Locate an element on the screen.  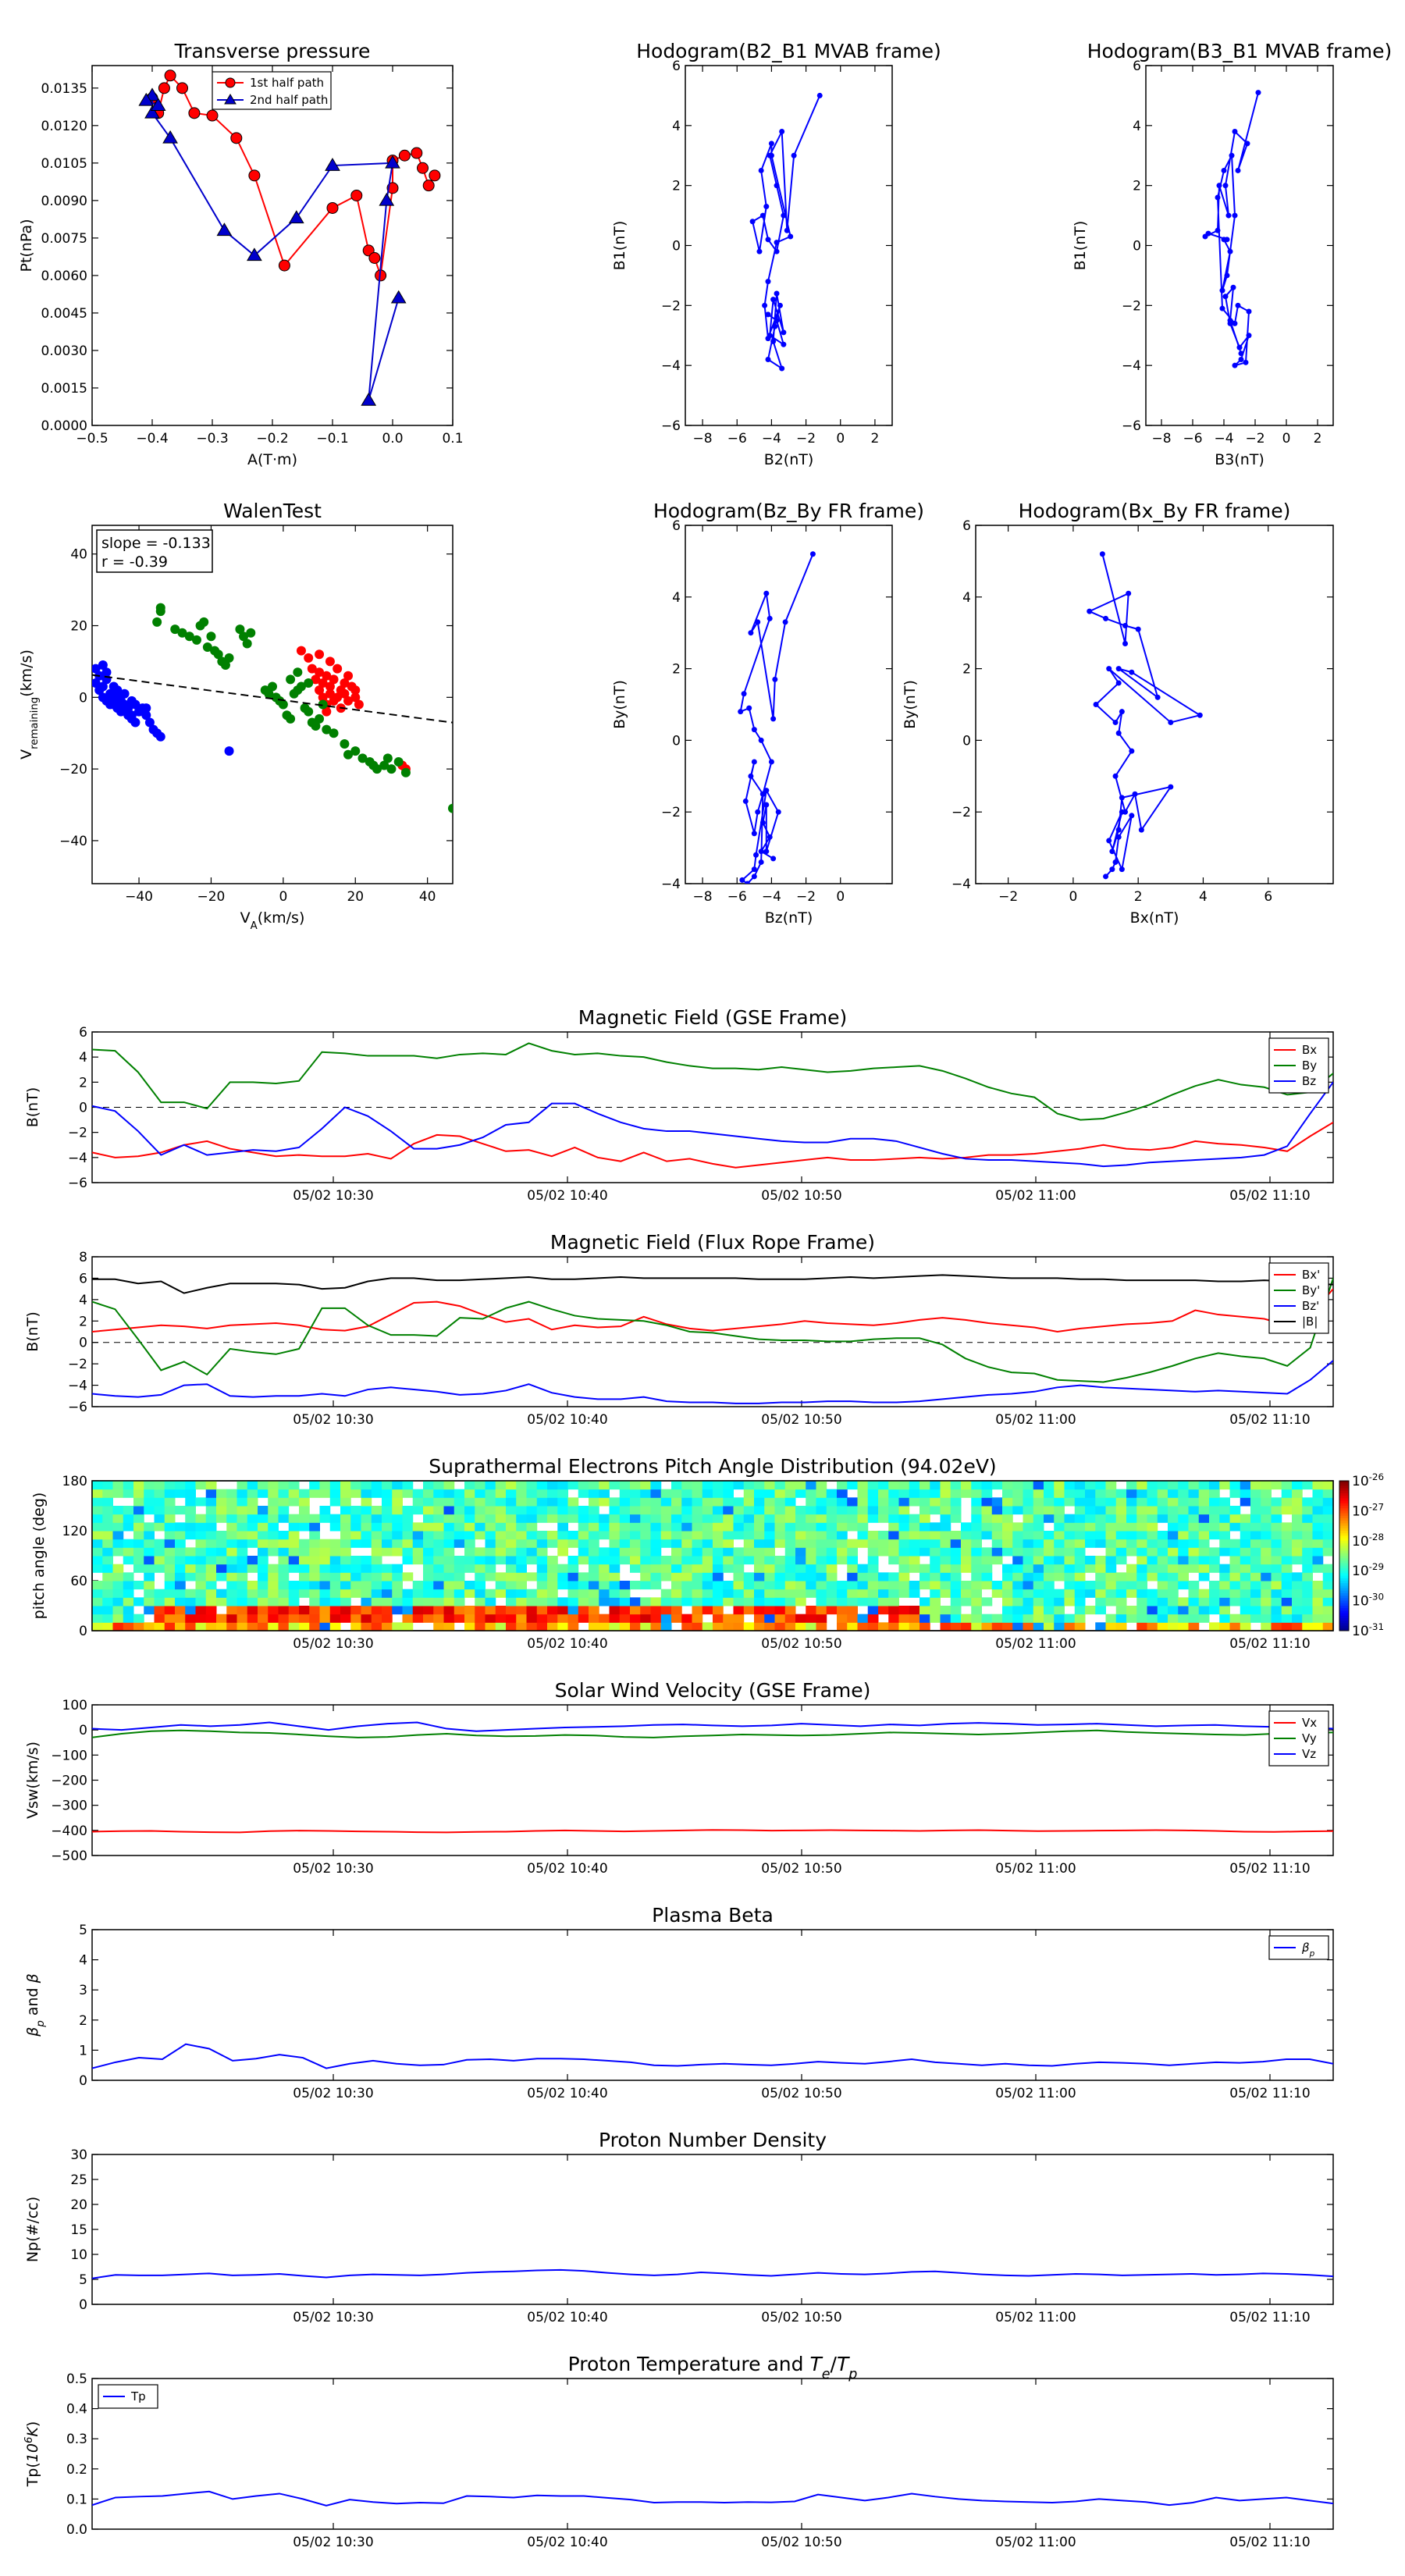
x-tick-label: −6 is located at coordinates (737, 897).